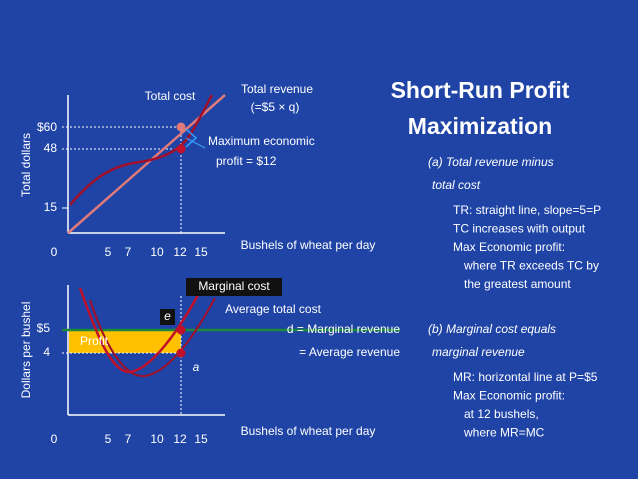 The image size is (638, 479). Describe the element at coordinates (47, 127) in the screenshot. I see `tick-label: $60` at that location.